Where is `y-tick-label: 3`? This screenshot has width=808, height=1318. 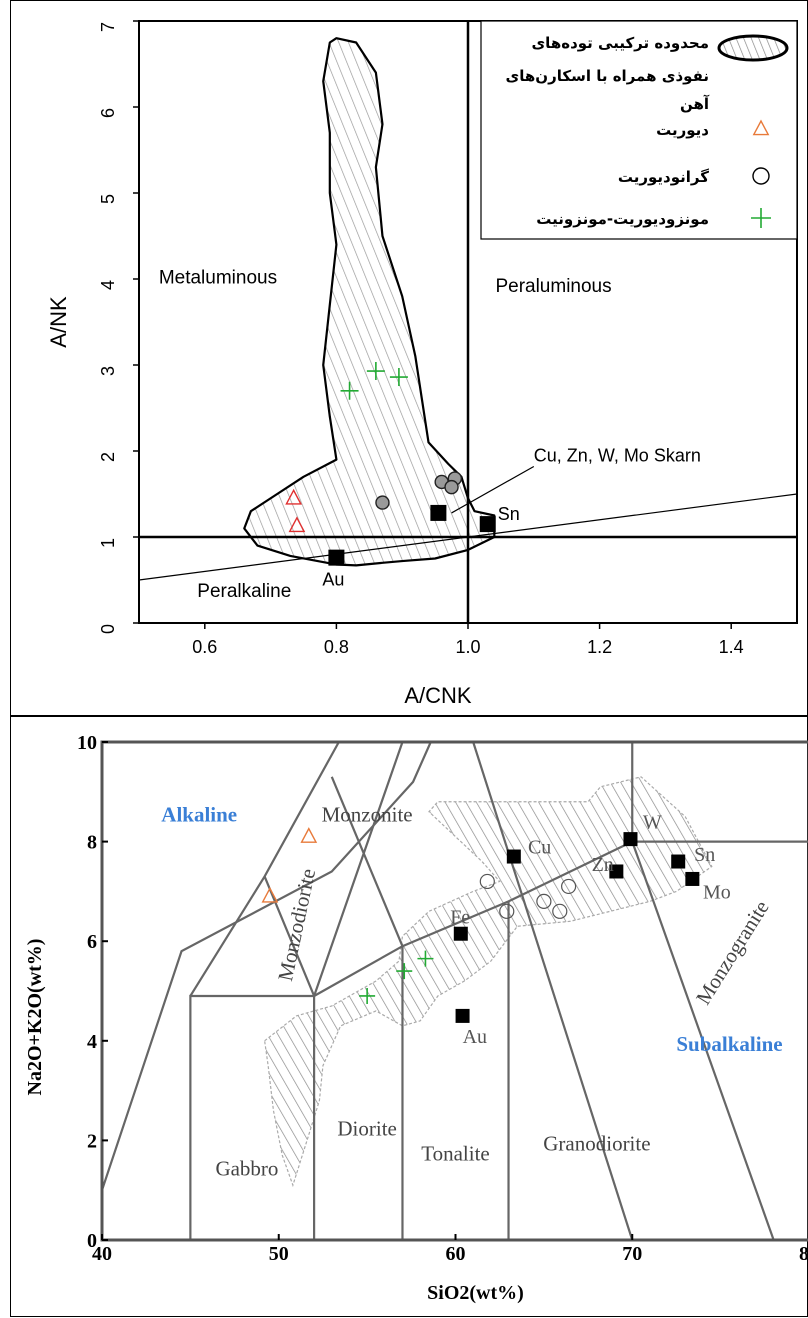
y-tick-label: 3 is located at coordinates (108, 371).